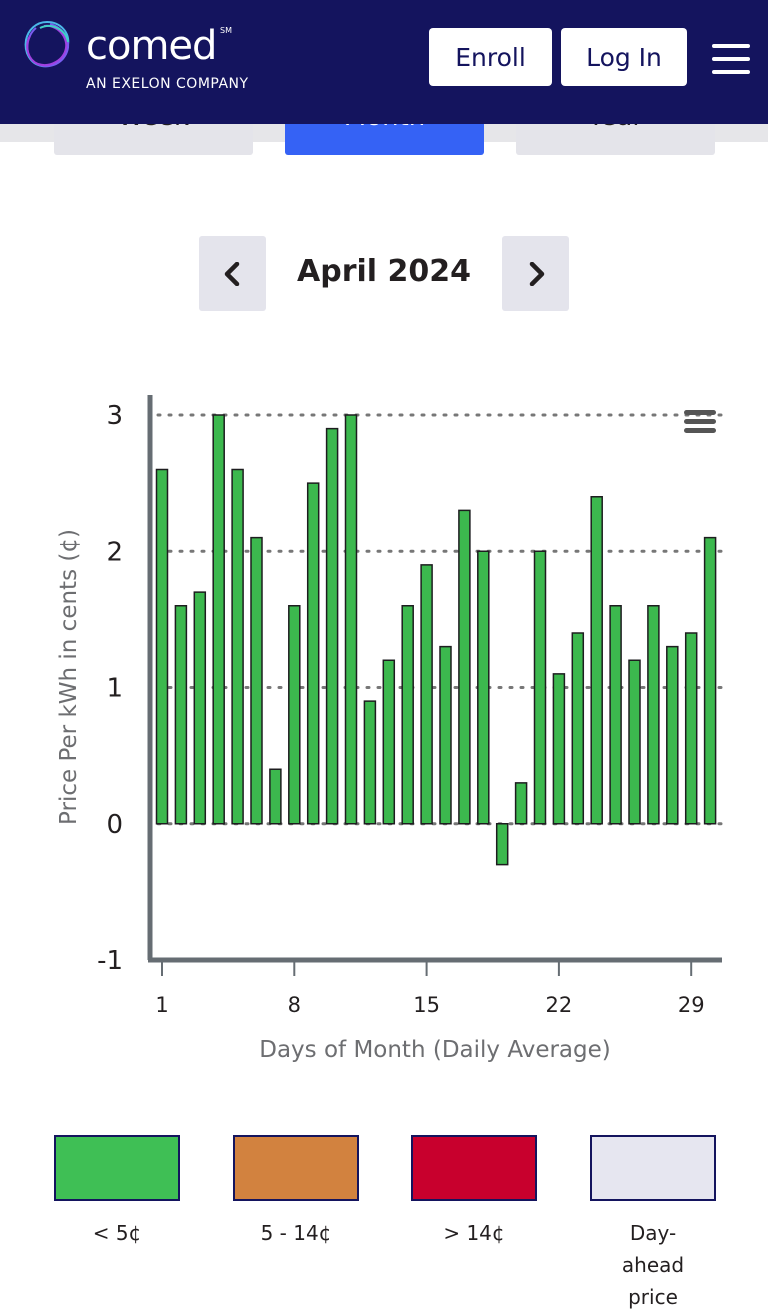 The image size is (768, 1314). I want to click on legend-item: Day-ahead price, so click(653, 1224).